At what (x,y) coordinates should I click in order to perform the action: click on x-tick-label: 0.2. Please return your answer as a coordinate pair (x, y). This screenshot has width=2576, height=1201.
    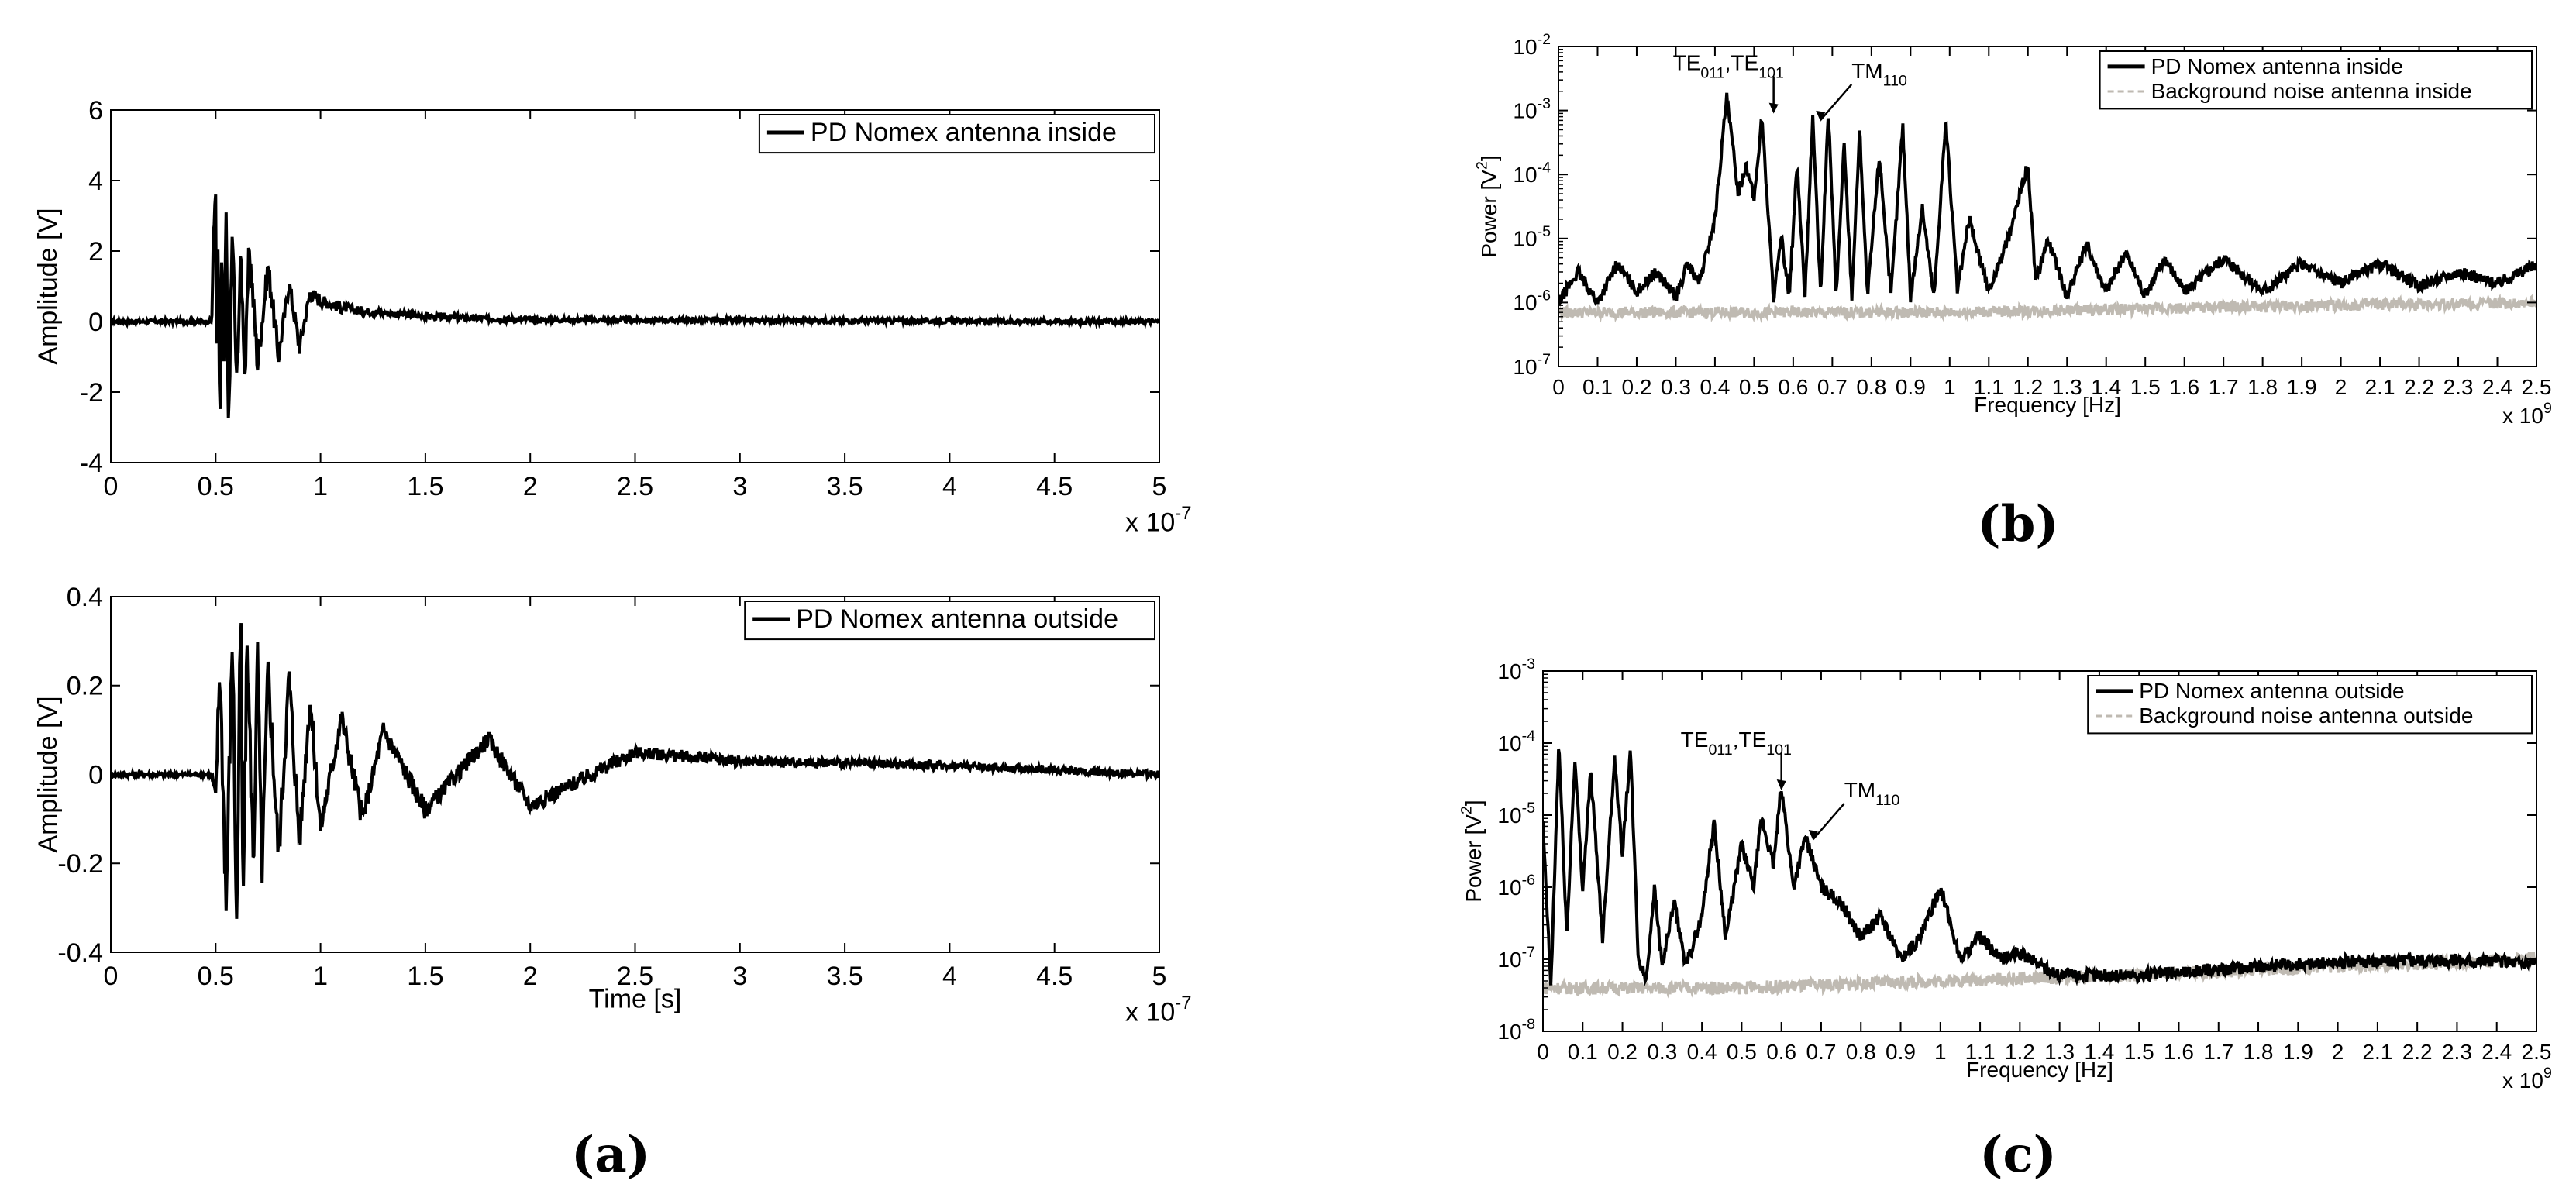
    Looking at the image, I should click on (1622, 1052).